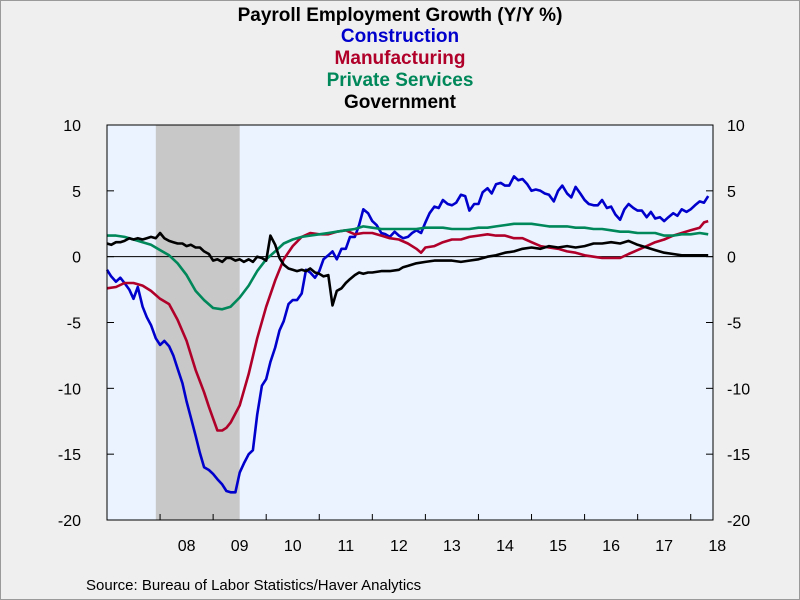  Describe the element at coordinates (400, 58) in the screenshot. I see `legend-label-manufacturing: Manufacturing` at that location.